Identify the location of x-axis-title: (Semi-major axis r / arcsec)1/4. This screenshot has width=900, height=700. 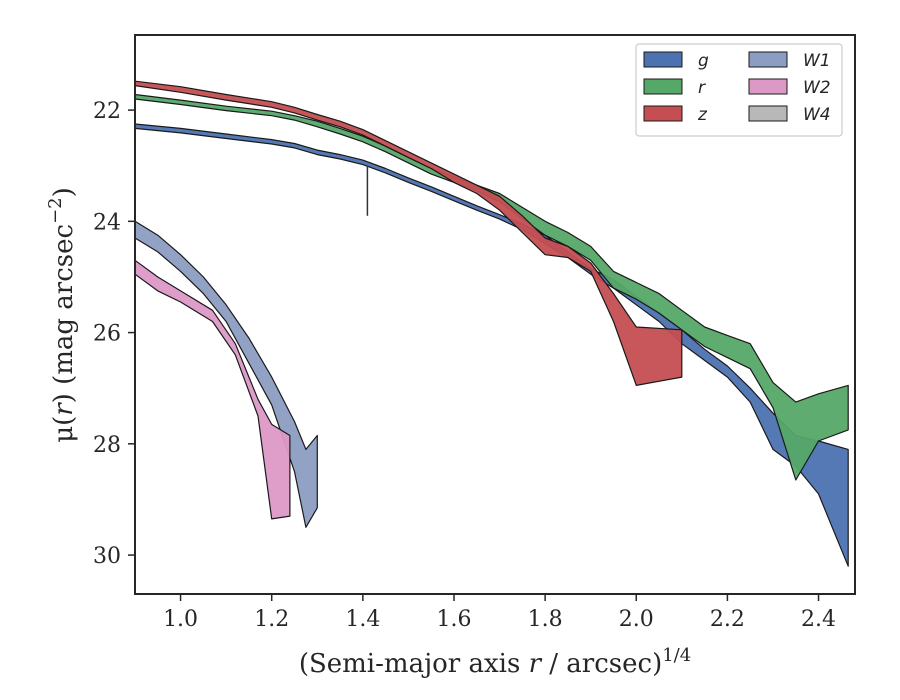
(495, 662).